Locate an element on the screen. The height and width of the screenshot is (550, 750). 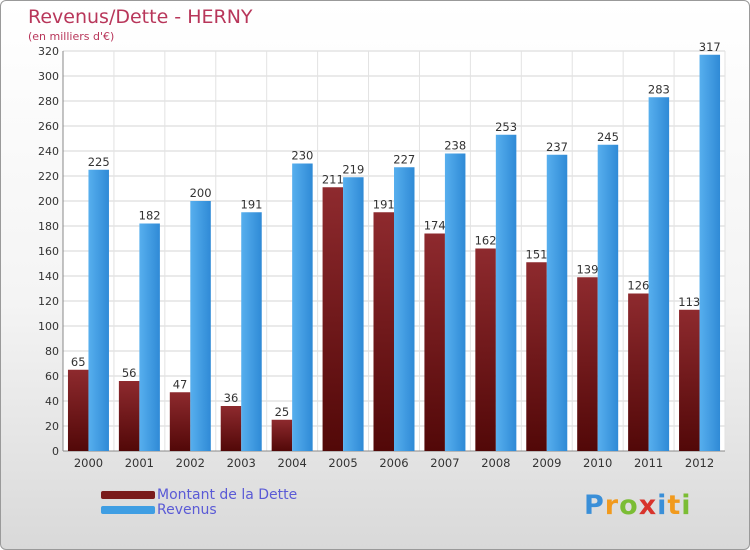
x-tick-label: 2010 is located at coordinates (597, 463).